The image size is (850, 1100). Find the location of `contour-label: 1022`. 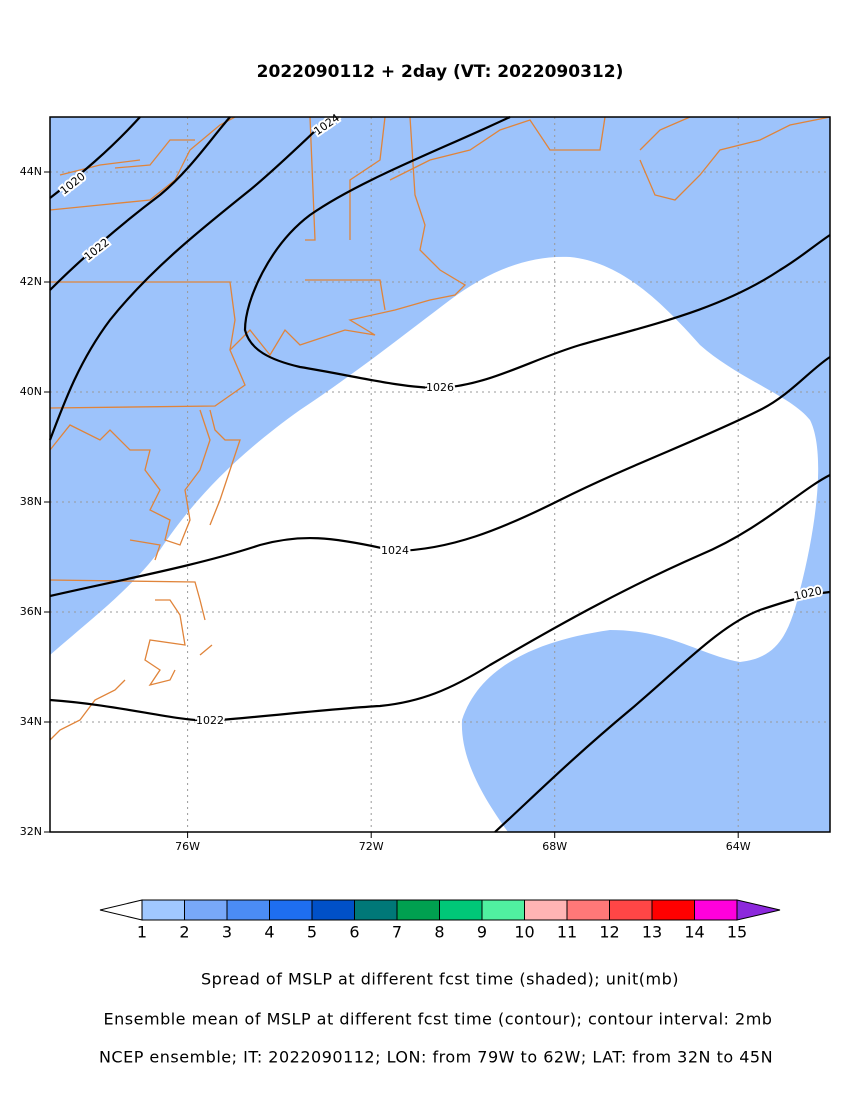

contour-label: 1022 is located at coordinates (210, 720).